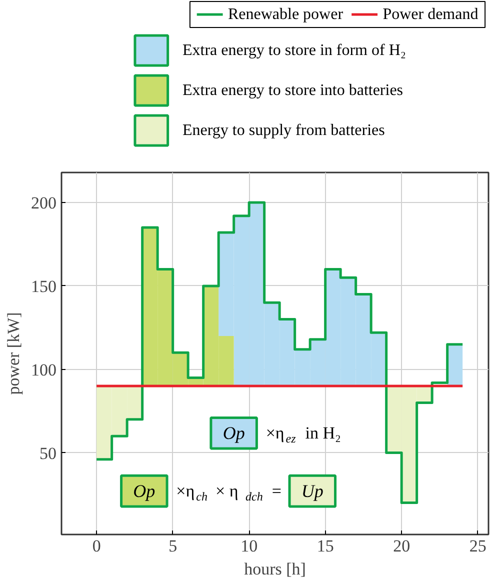  Describe the element at coordinates (401, 546) in the screenshot. I see `x-tick-label: 20` at that location.